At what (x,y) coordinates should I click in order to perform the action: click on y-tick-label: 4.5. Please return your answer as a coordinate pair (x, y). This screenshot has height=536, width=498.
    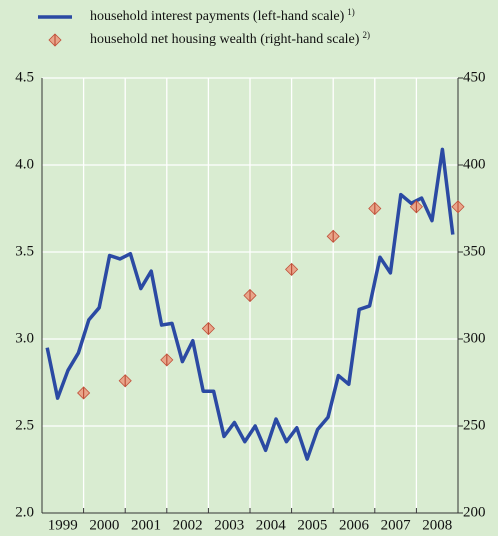
    Looking at the image, I should click on (24, 77).